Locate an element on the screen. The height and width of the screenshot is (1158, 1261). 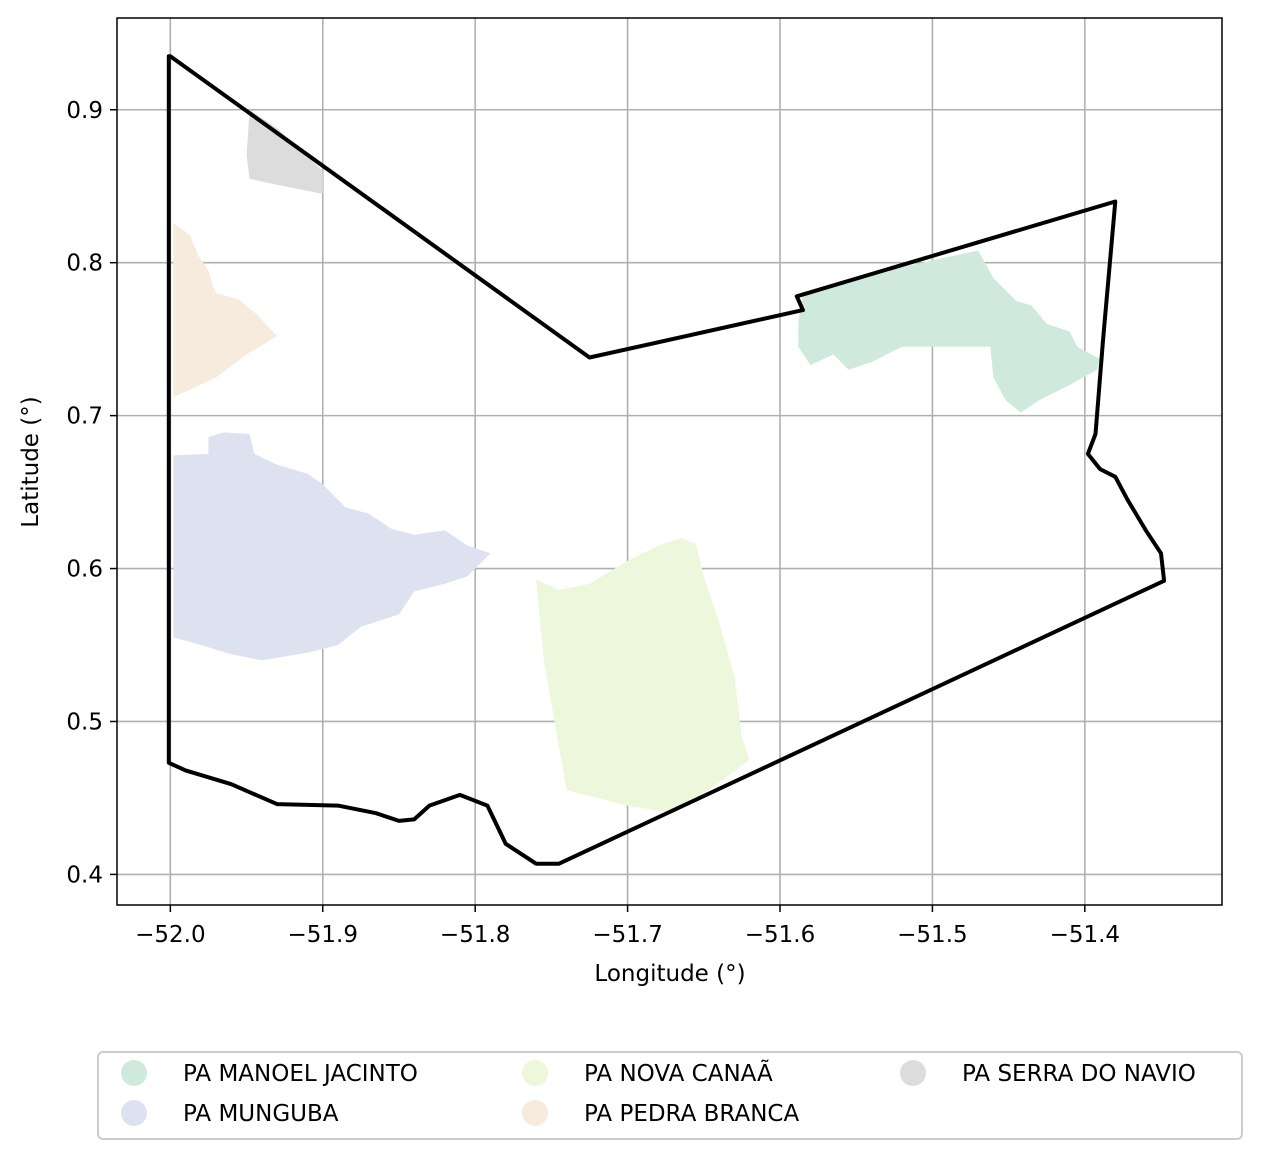
y-axis-label: Latitude (°) is located at coordinates (31, 461).